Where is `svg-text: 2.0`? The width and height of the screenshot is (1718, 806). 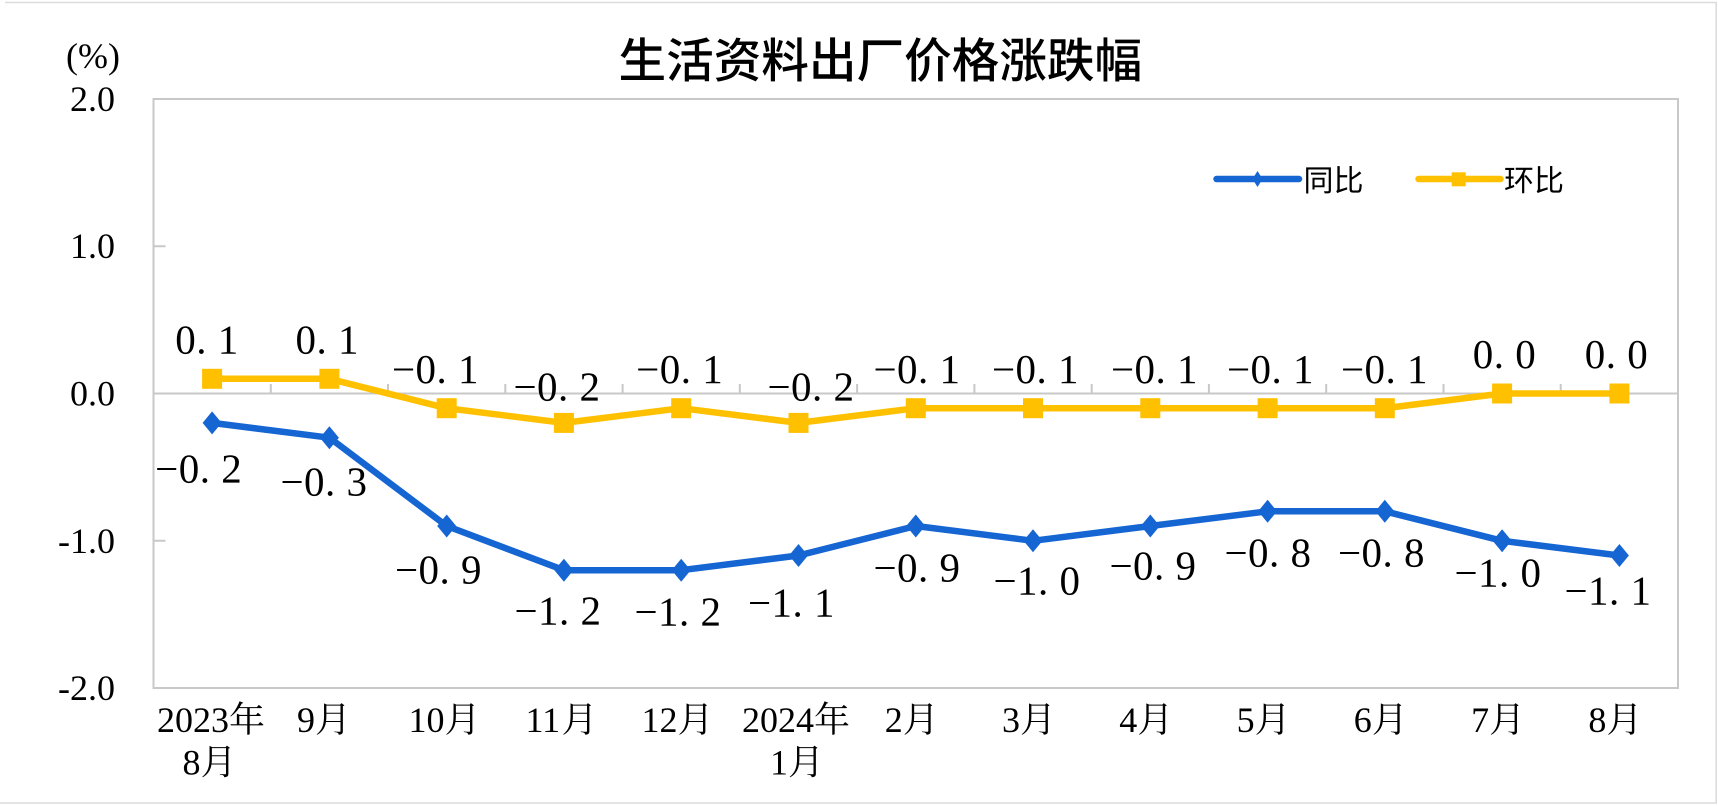 svg-text: 2.0 is located at coordinates (92, 99).